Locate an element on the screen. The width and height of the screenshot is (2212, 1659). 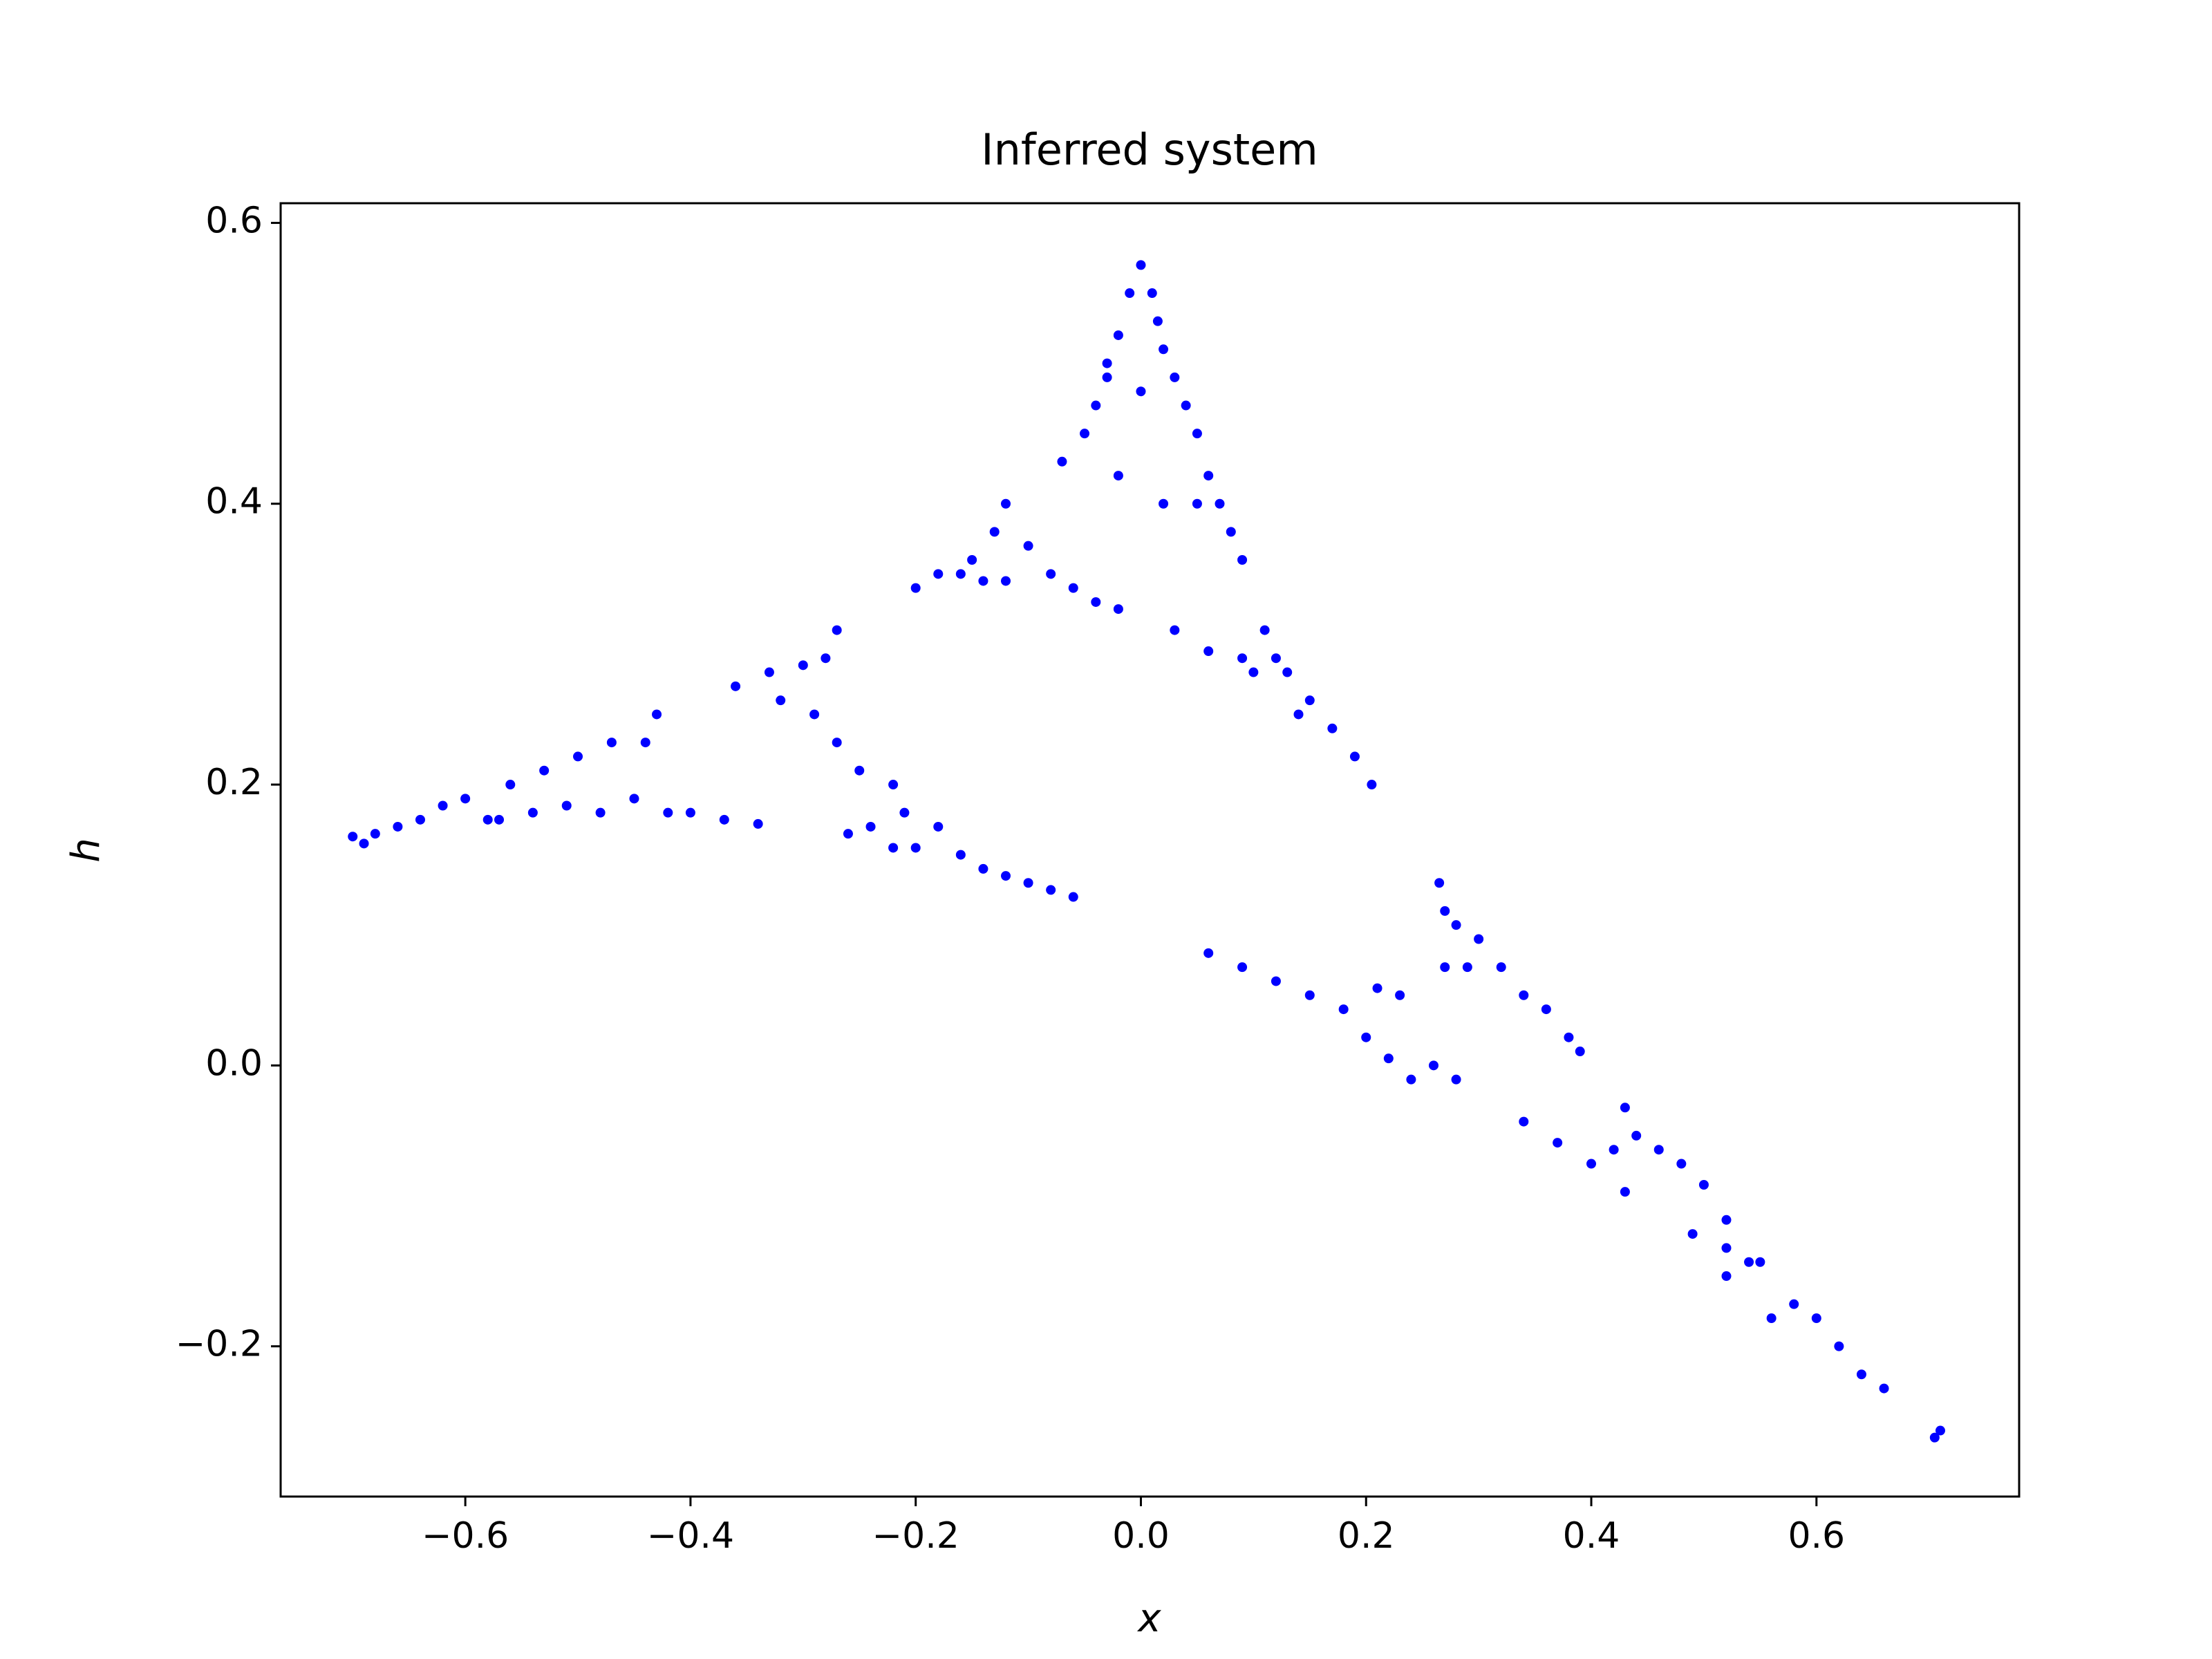
x-tick-label: 0.4 is located at coordinates (1591, 1536).